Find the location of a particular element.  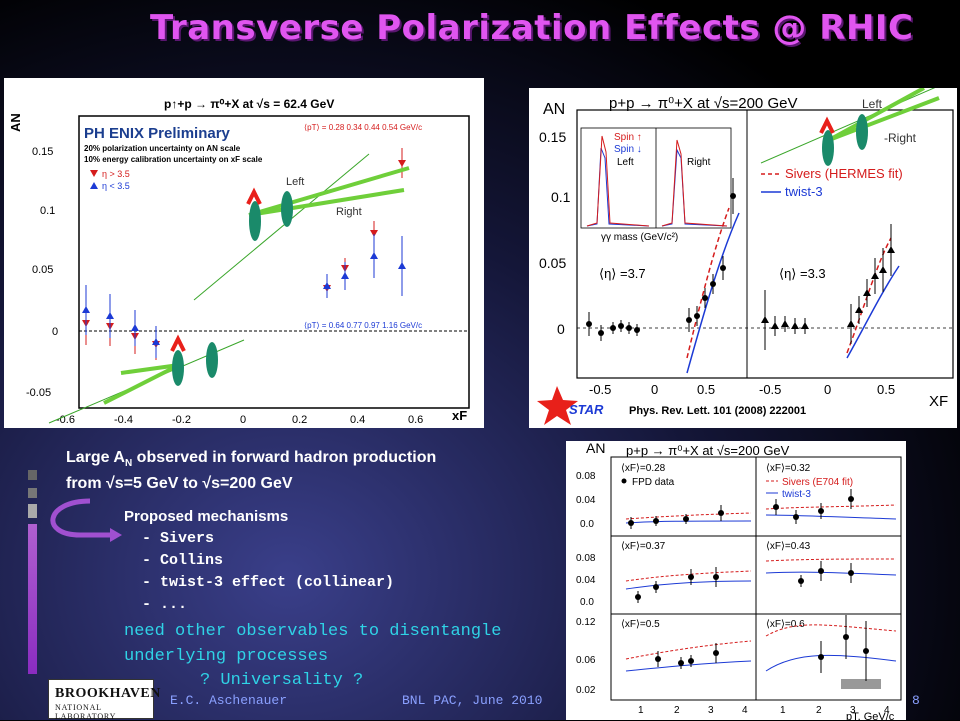

inset-right: Right is located at coordinates (699, 162).